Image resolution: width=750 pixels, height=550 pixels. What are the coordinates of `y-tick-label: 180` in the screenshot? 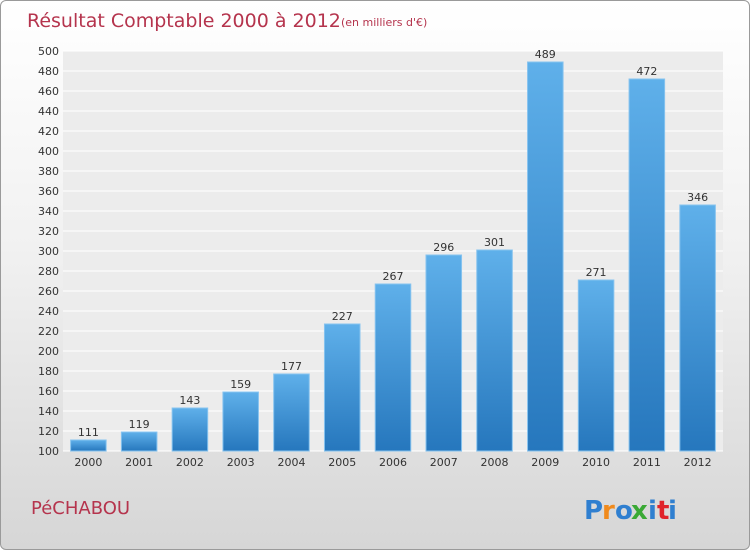 It's located at (48, 371).